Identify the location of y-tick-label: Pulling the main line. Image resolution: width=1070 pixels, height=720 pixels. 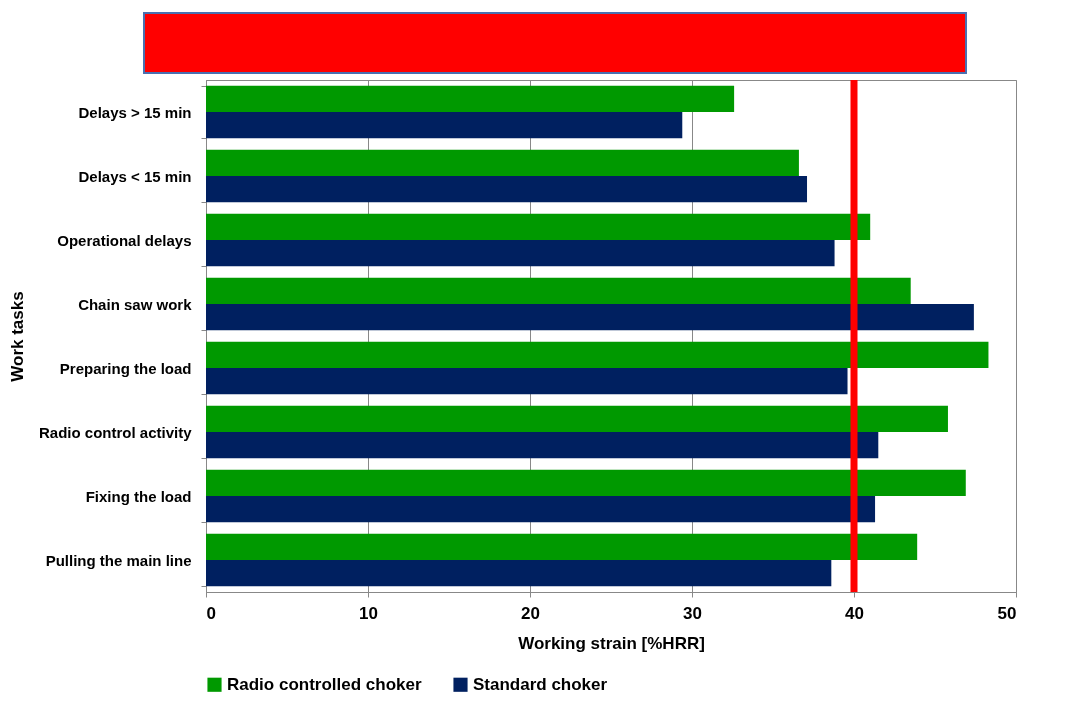
(118, 560).